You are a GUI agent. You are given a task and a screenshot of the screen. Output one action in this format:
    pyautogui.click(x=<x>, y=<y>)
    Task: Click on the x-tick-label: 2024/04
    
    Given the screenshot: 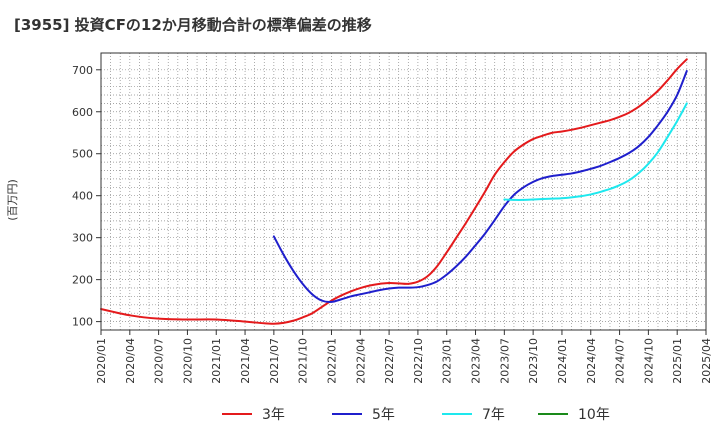 What is the action you would take?
    pyautogui.click(x=591, y=361)
    